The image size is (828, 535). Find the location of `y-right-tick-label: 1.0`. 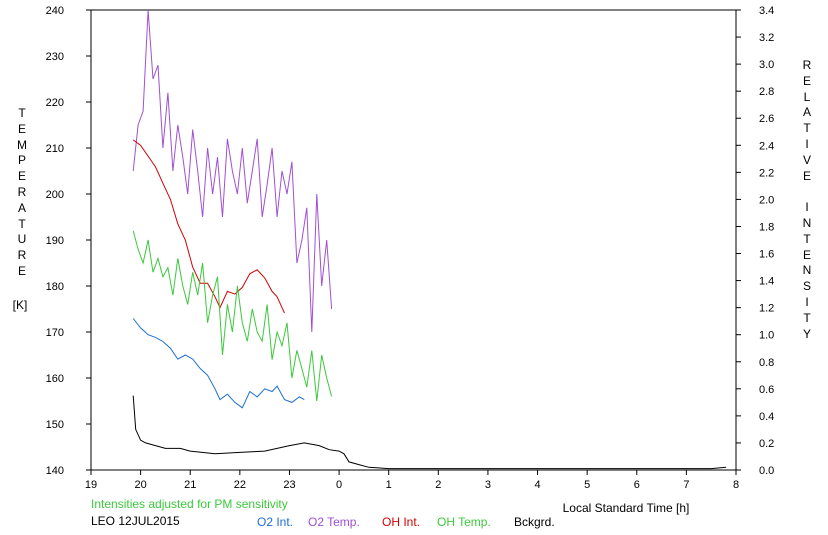

y-right-tick-label: 1.0 is located at coordinates (766, 336).